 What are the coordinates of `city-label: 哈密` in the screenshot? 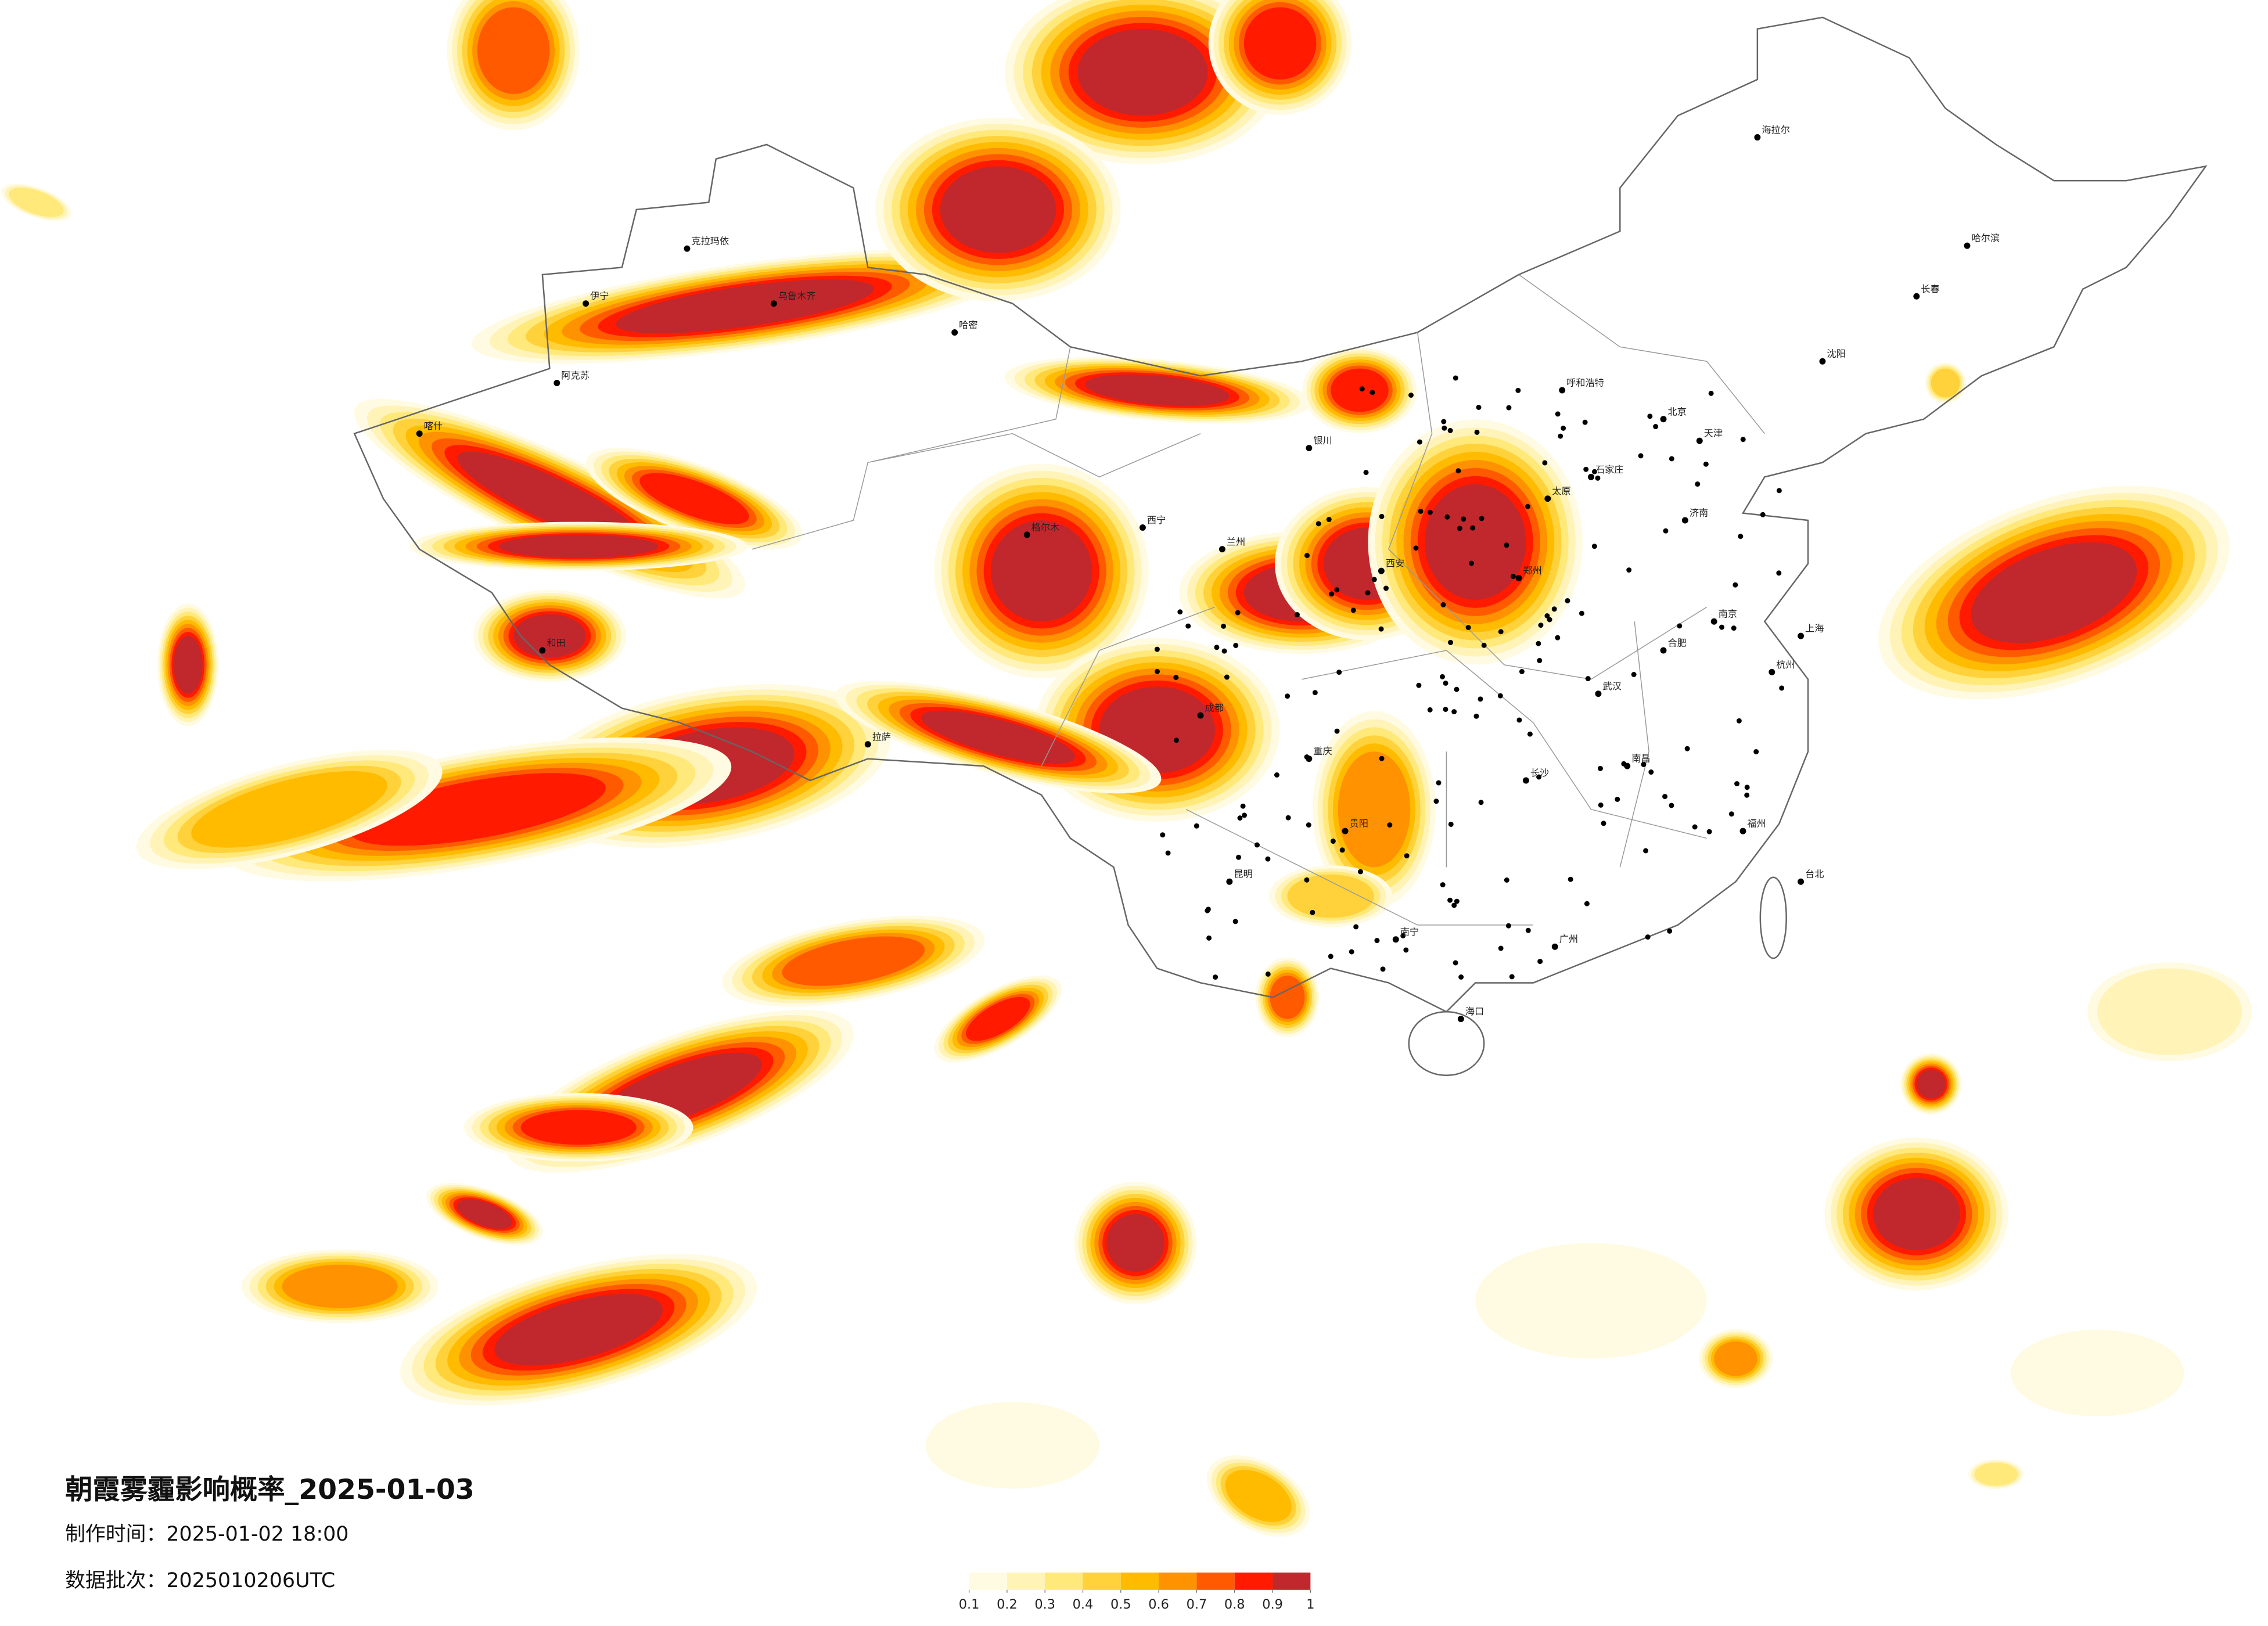 It's located at (968, 324).